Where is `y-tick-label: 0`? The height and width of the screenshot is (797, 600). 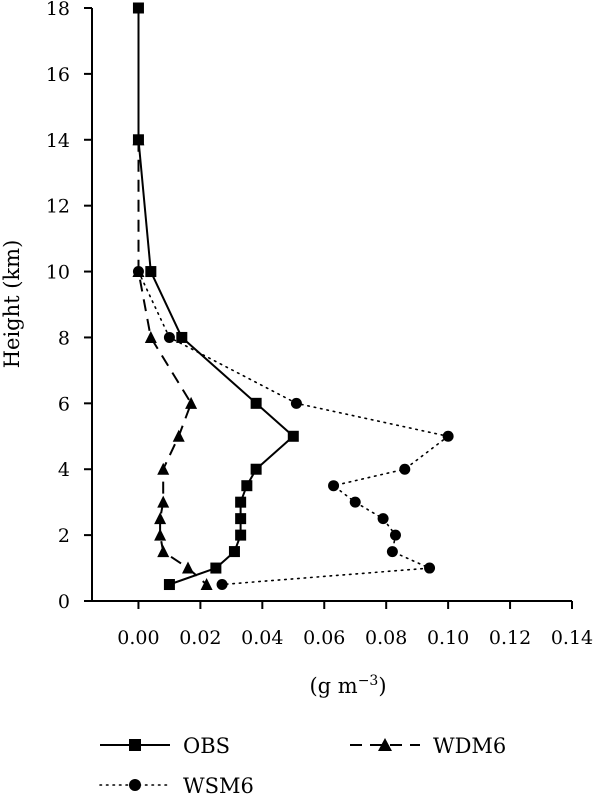
y-tick-label: 0 is located at coordinates (64, 602).